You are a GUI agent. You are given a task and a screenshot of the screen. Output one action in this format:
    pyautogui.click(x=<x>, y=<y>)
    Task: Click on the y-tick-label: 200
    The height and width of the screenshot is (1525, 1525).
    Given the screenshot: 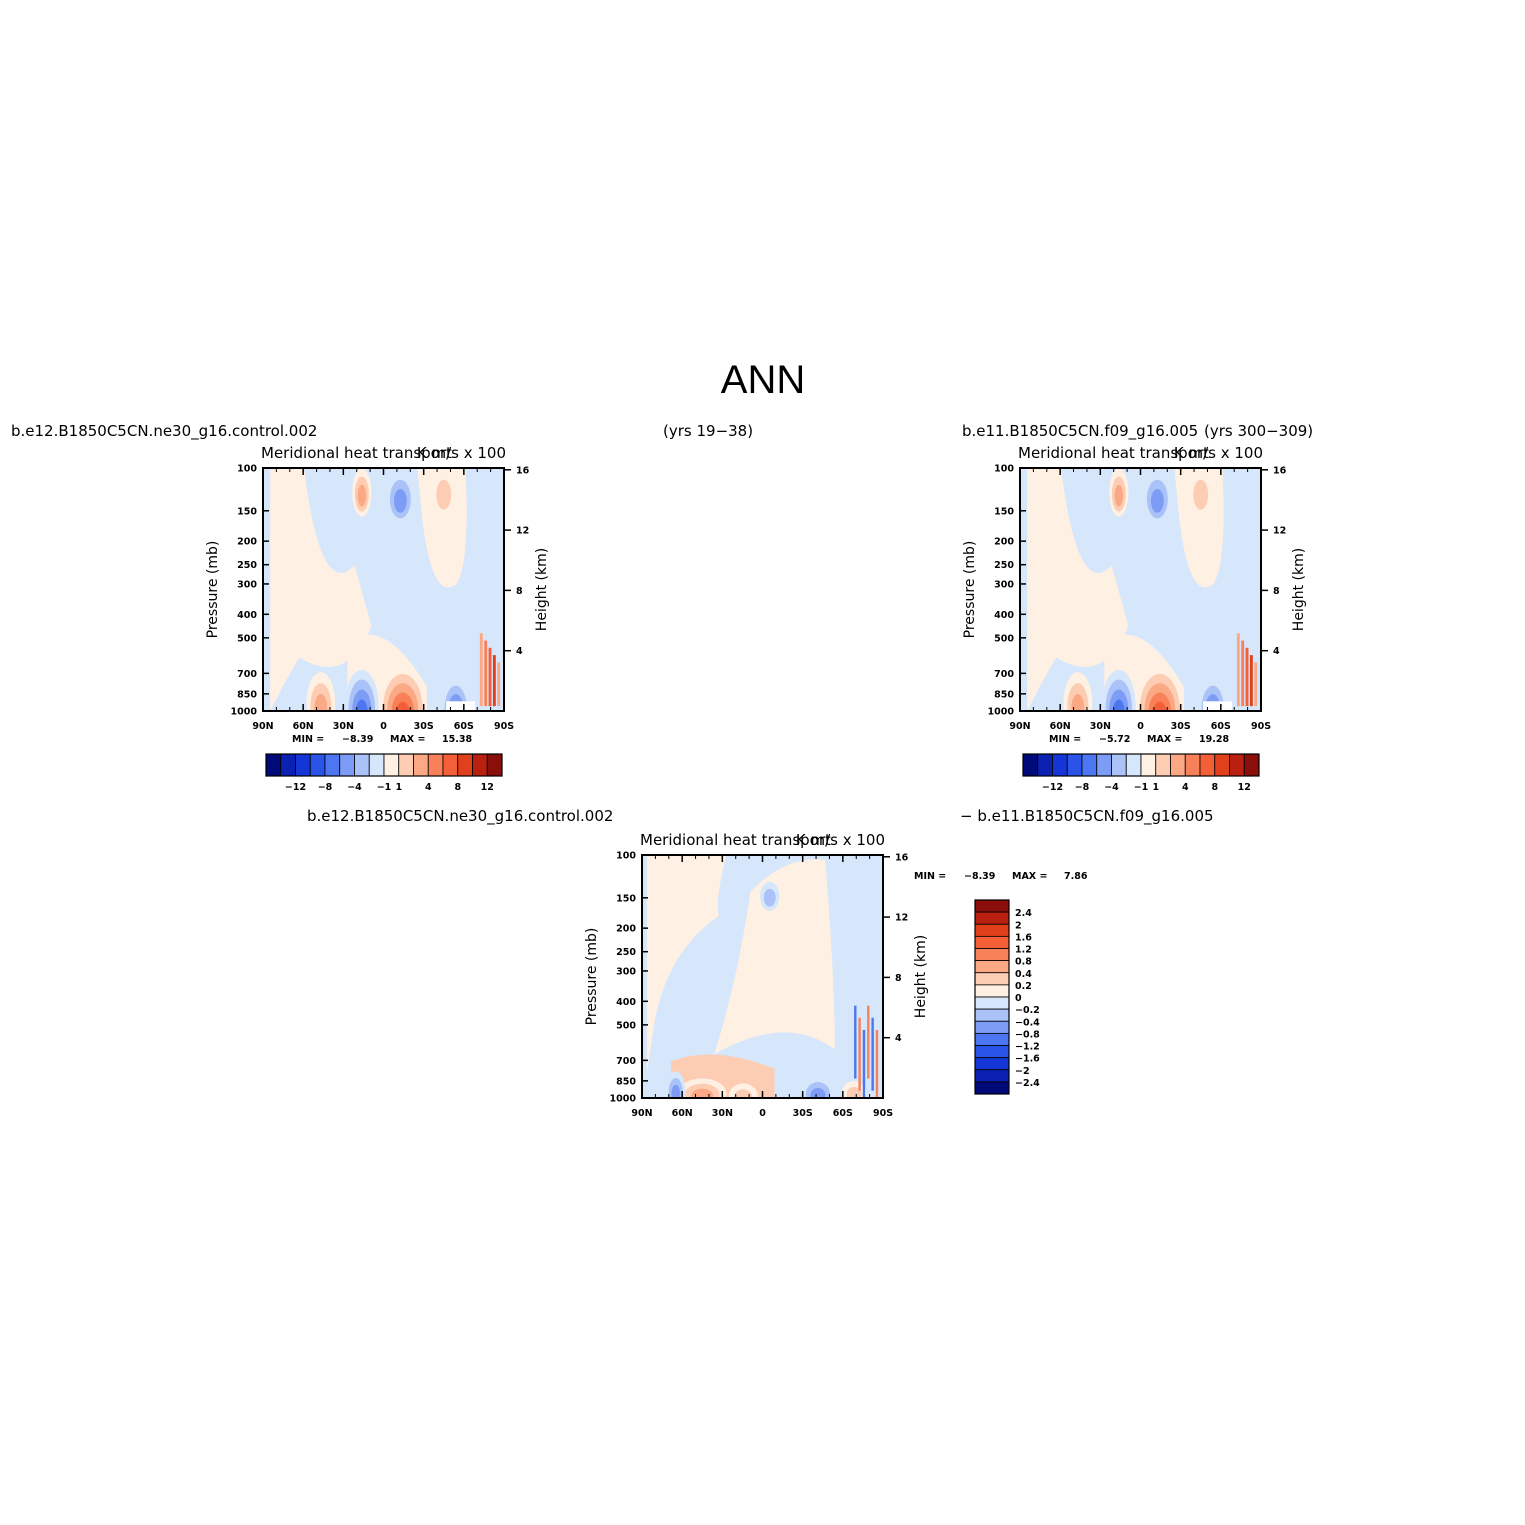 What is the action you would take?
    pyautogui.click(x=626, y=929)
    